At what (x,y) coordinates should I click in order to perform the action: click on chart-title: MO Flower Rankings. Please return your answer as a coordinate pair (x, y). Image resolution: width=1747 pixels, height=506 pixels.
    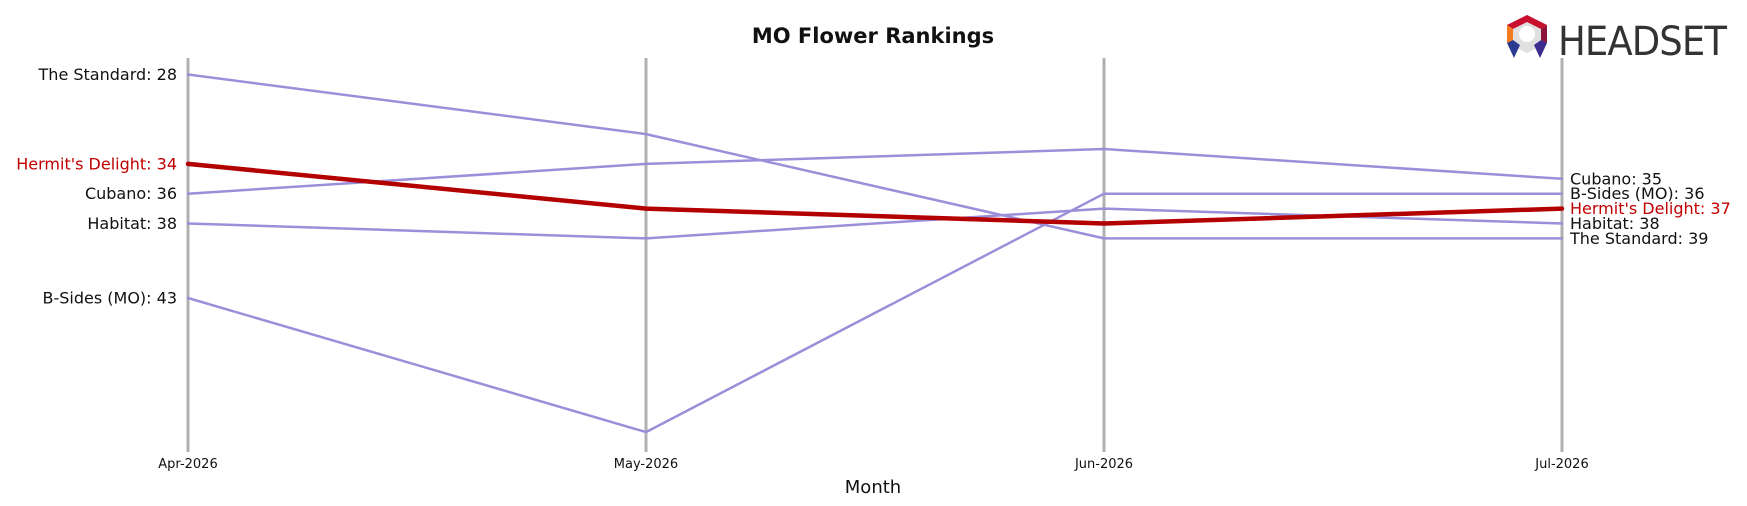
    Looking at the image, I should click on (873, 36).